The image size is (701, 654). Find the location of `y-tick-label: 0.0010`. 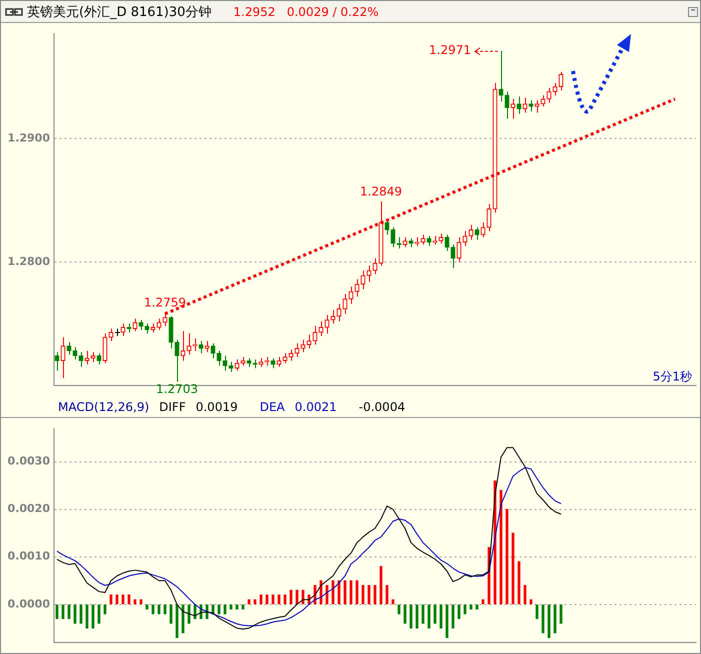

y-tick-label: 0.0010 is located at coordinates (29, 556).